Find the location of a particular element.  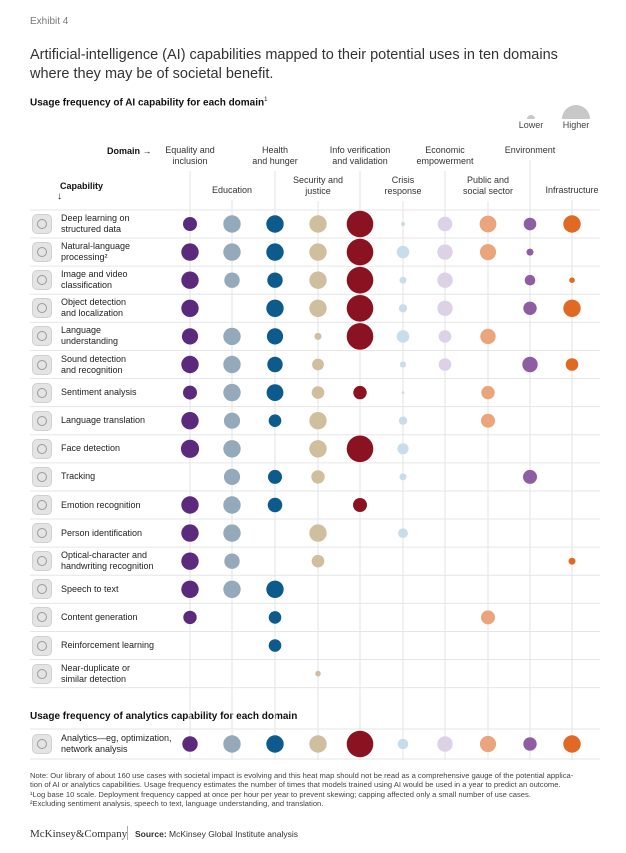

capability-label-10: Emotion recognition is located at coordinates (101, 505).